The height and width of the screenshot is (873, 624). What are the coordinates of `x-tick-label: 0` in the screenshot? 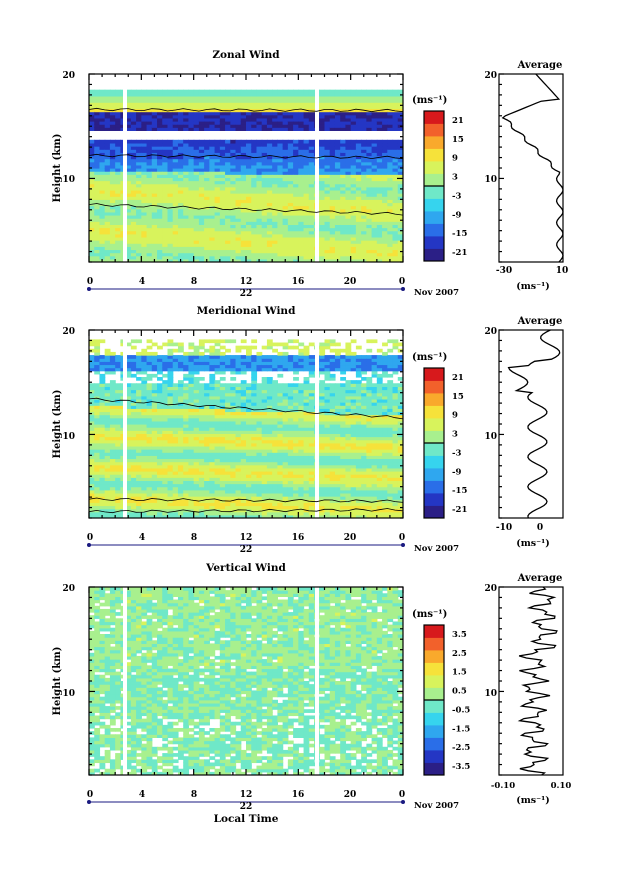 It's located at (90, 282).